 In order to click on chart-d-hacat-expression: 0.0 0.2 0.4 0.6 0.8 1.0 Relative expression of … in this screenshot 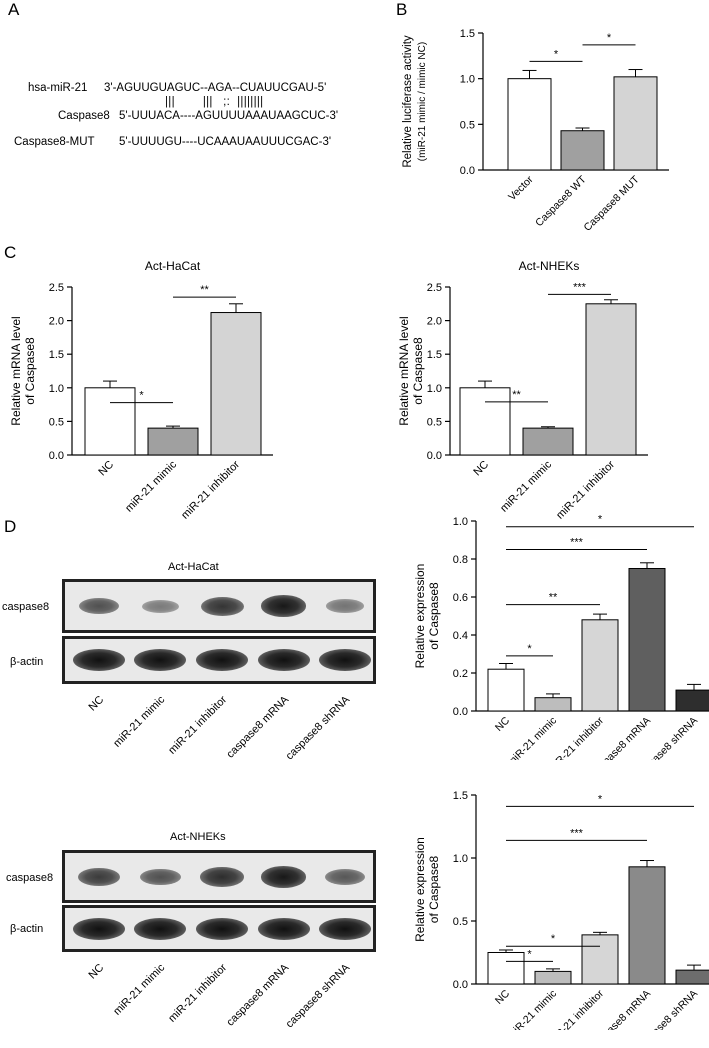, I will do `click(561, 637)`.